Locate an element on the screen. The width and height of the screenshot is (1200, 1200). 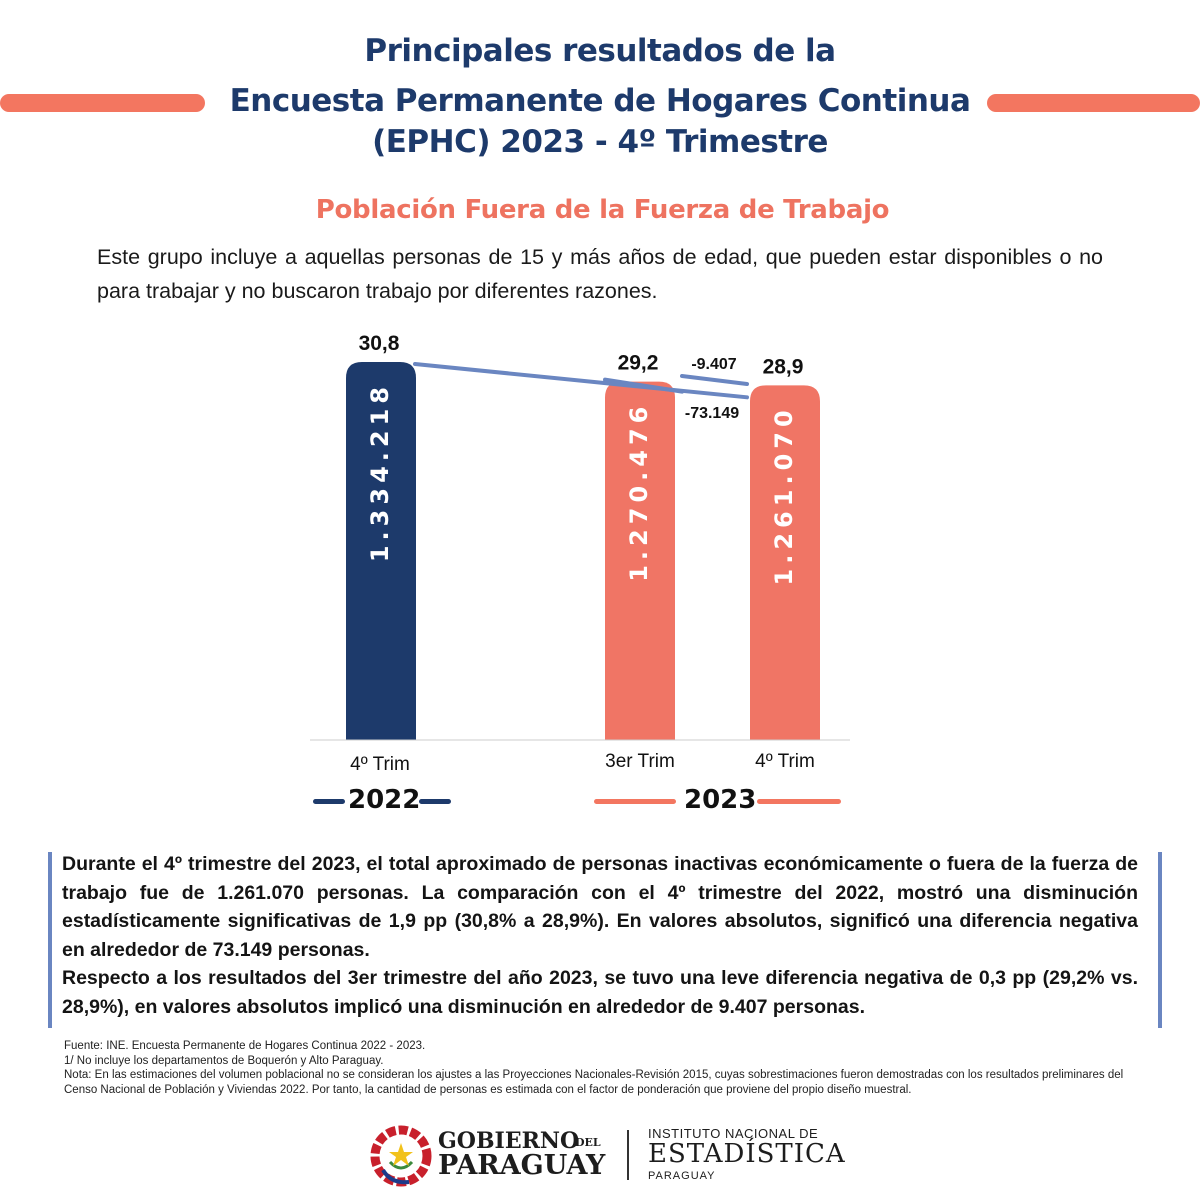
footer-divider is located at coordinates (628, 1155).